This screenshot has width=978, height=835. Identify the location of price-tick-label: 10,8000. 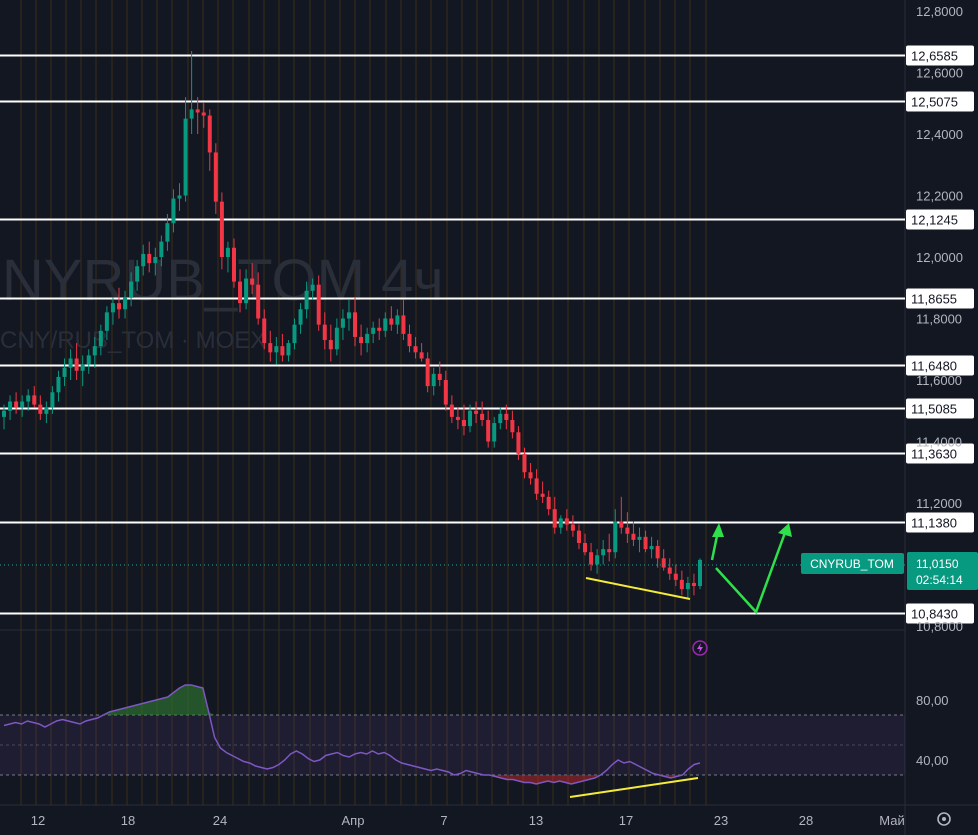
(939, 626).